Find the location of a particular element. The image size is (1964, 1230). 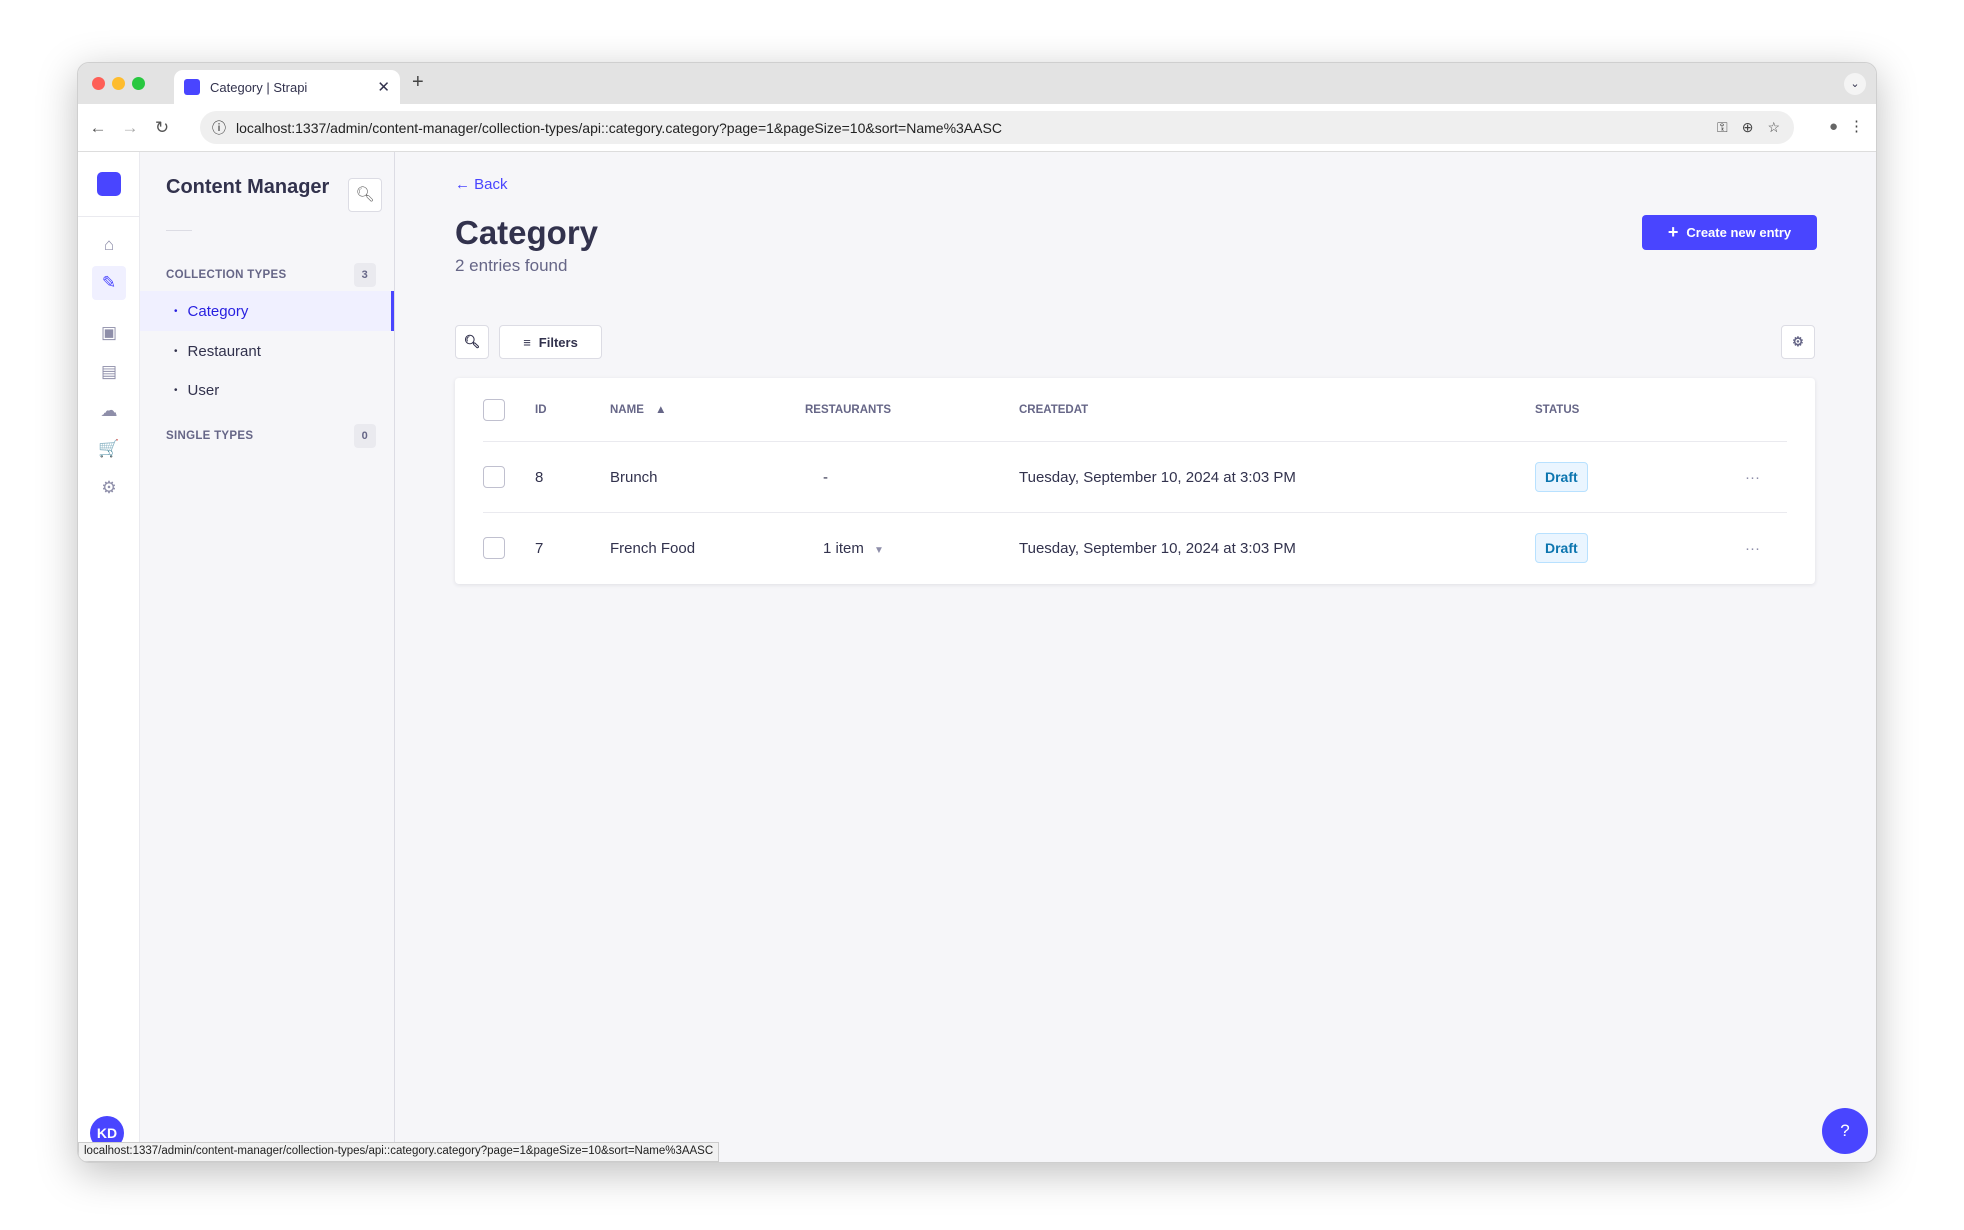

back-arrow-icon: ← is located at coordinates (98, 127).